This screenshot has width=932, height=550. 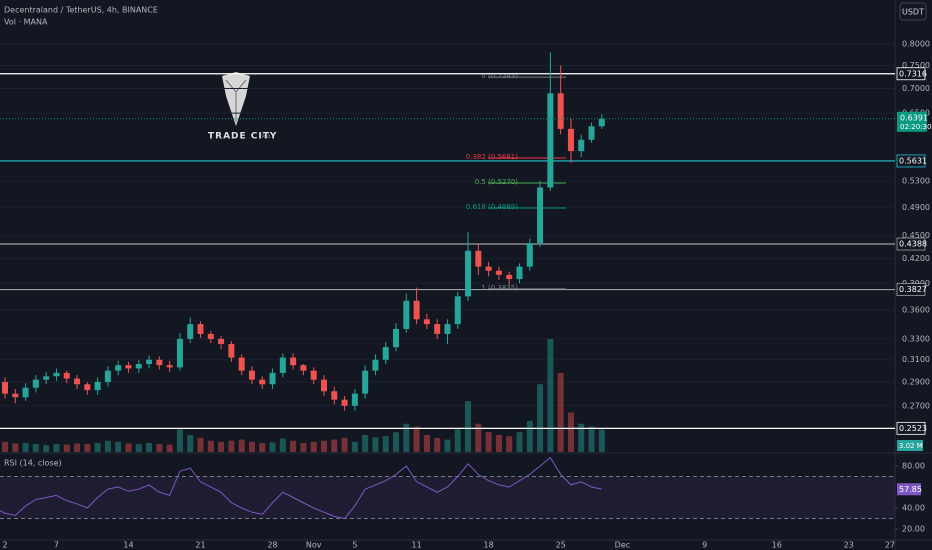 I want to click on last-price-label: 0.6391, so click(x=914, y=117).